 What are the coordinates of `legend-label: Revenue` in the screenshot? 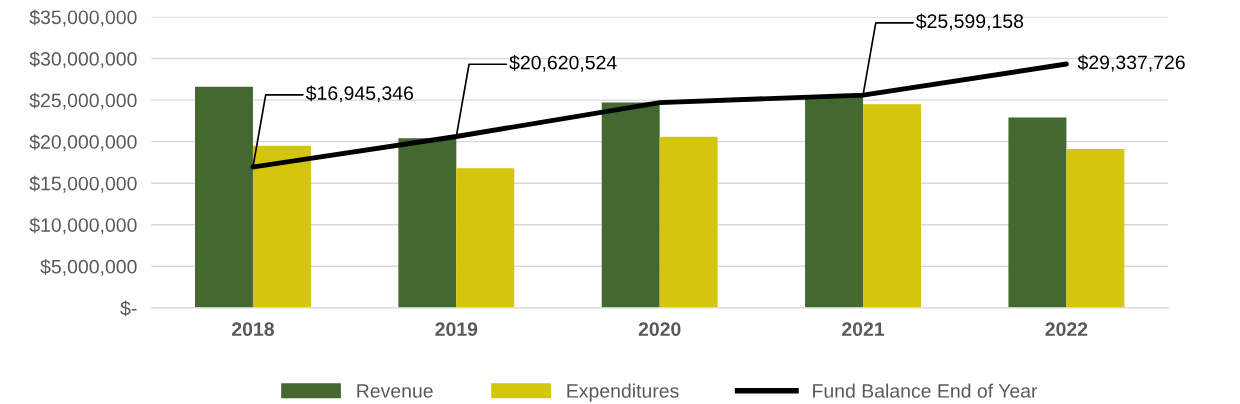 It's located at (395, 391).